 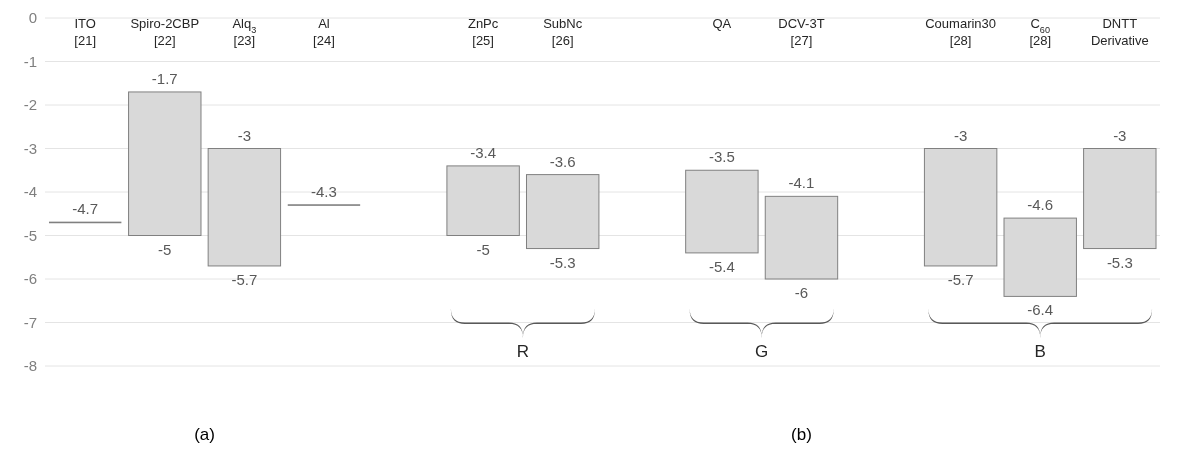 What do you see at coordinates (801, 183) in the screenshot?
I see `annotation: -4.1` at bounding box center [801, 183].